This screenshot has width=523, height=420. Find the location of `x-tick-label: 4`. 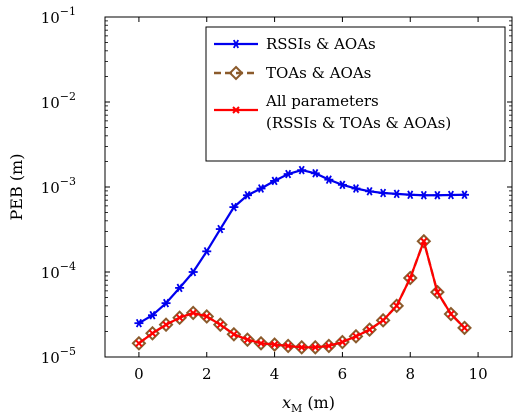

x-tick-label: 4 is located at coordinates (275, 374).